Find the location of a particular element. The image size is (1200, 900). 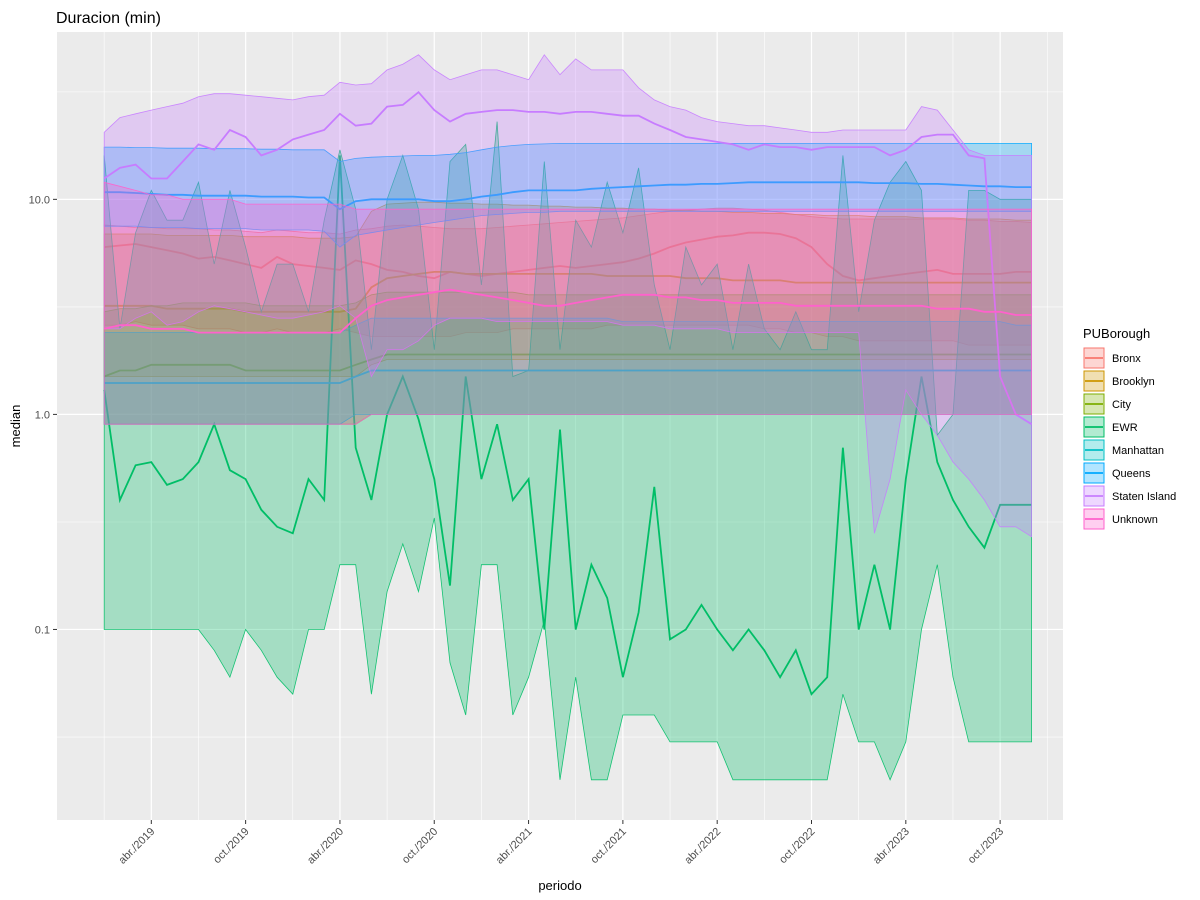

chart-title: Duracion (min) is located at coordinates (108, 18).